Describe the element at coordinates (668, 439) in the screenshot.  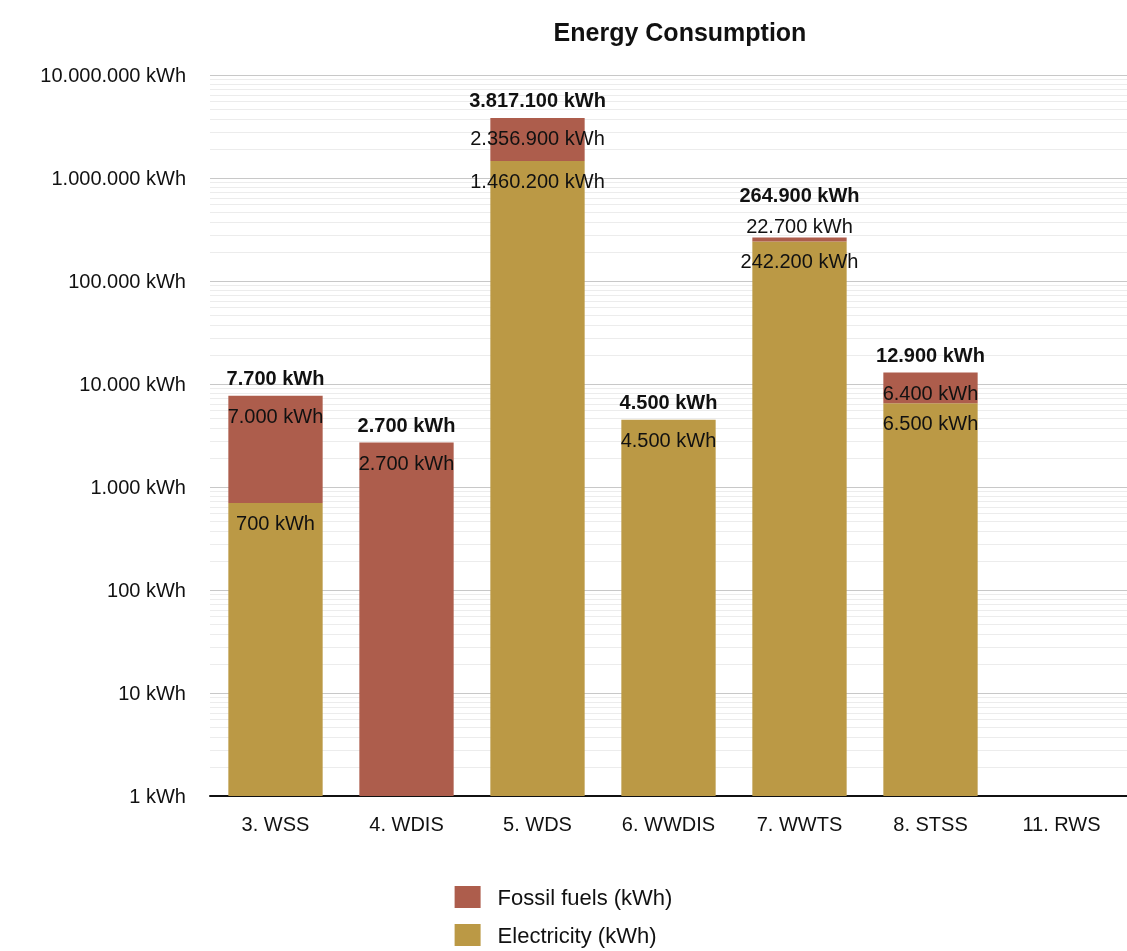
I see `data-label: 4.500 kWh` at that location.